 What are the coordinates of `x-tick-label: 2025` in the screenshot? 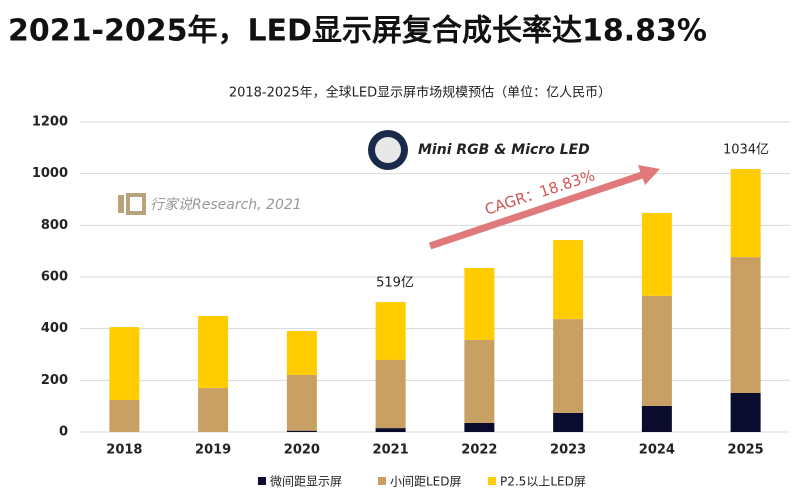 It's located at (746, 450).